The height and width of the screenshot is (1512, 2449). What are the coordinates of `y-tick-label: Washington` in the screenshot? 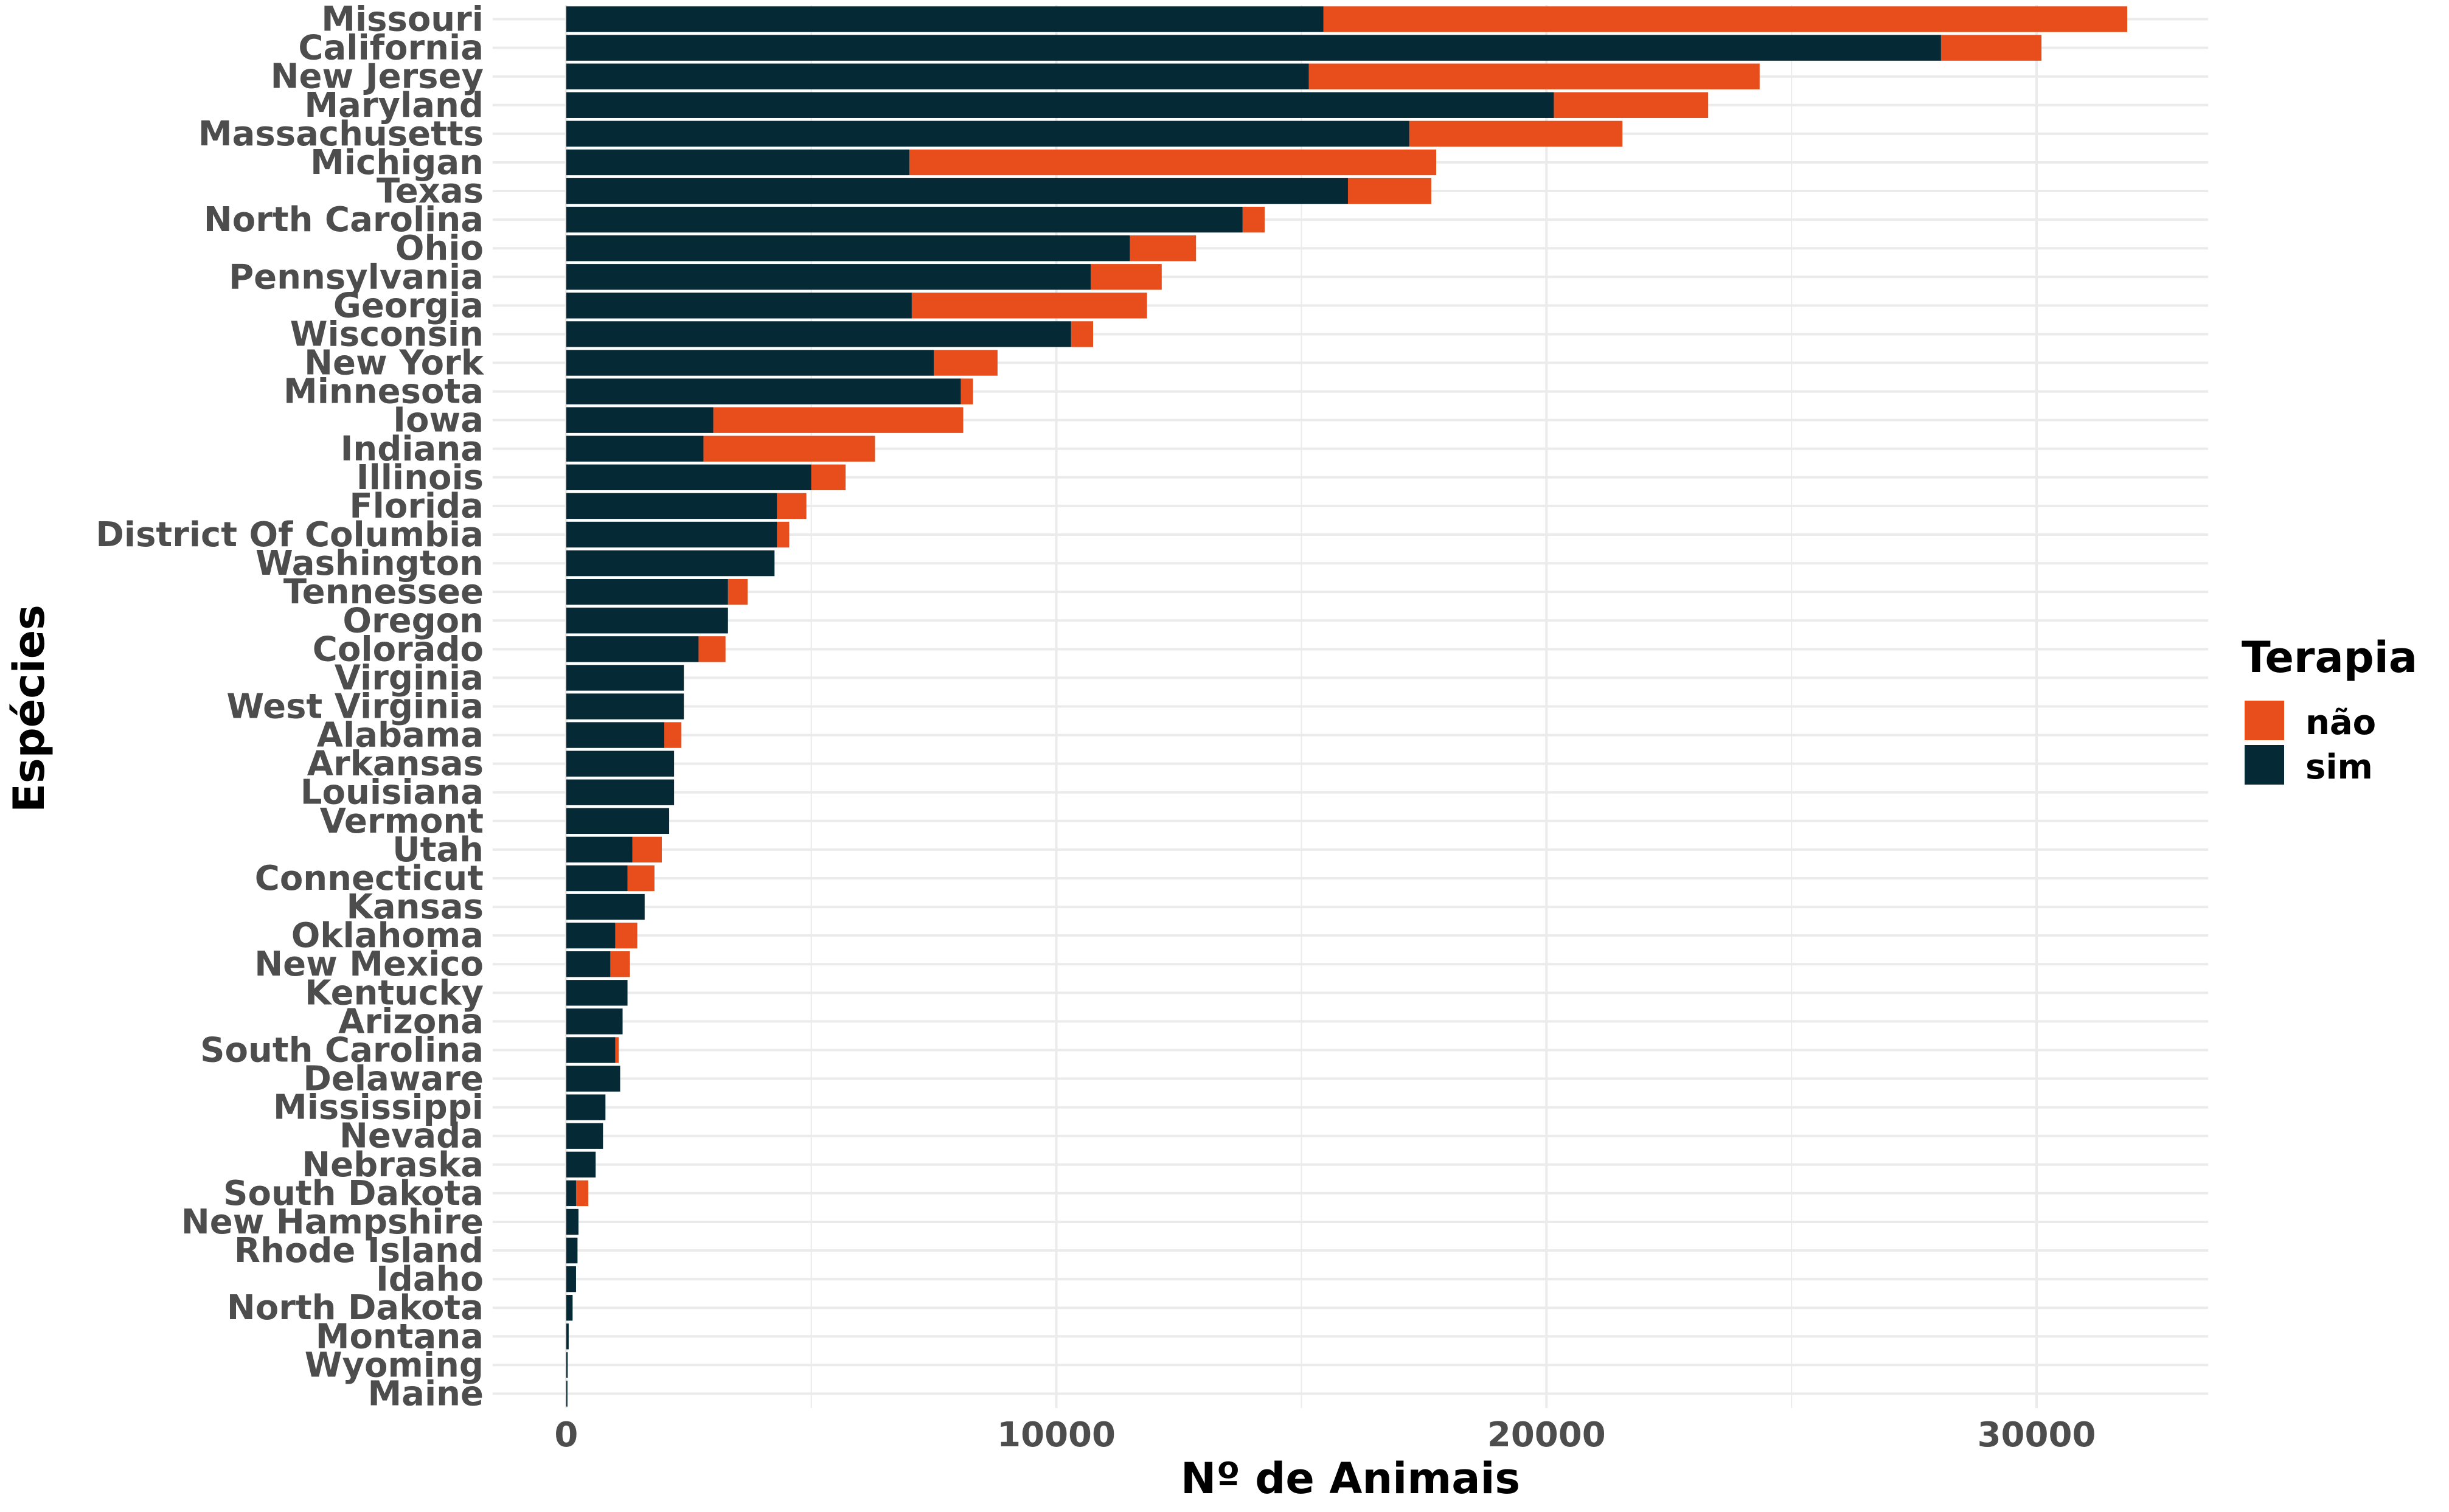 It's located at (370, 563).